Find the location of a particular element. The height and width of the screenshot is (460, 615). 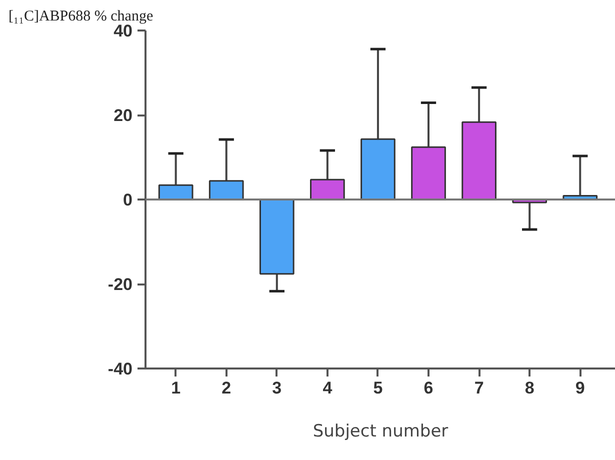

x-tick-label: 7 is located at coordinates (479, 388).